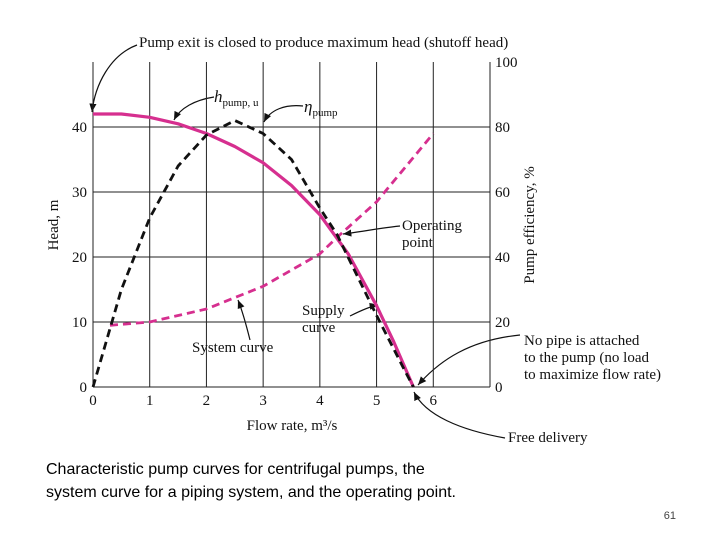 This screenshot has height=540, width=720. I want to click on annotation: Free delivery, so click(548, 438).